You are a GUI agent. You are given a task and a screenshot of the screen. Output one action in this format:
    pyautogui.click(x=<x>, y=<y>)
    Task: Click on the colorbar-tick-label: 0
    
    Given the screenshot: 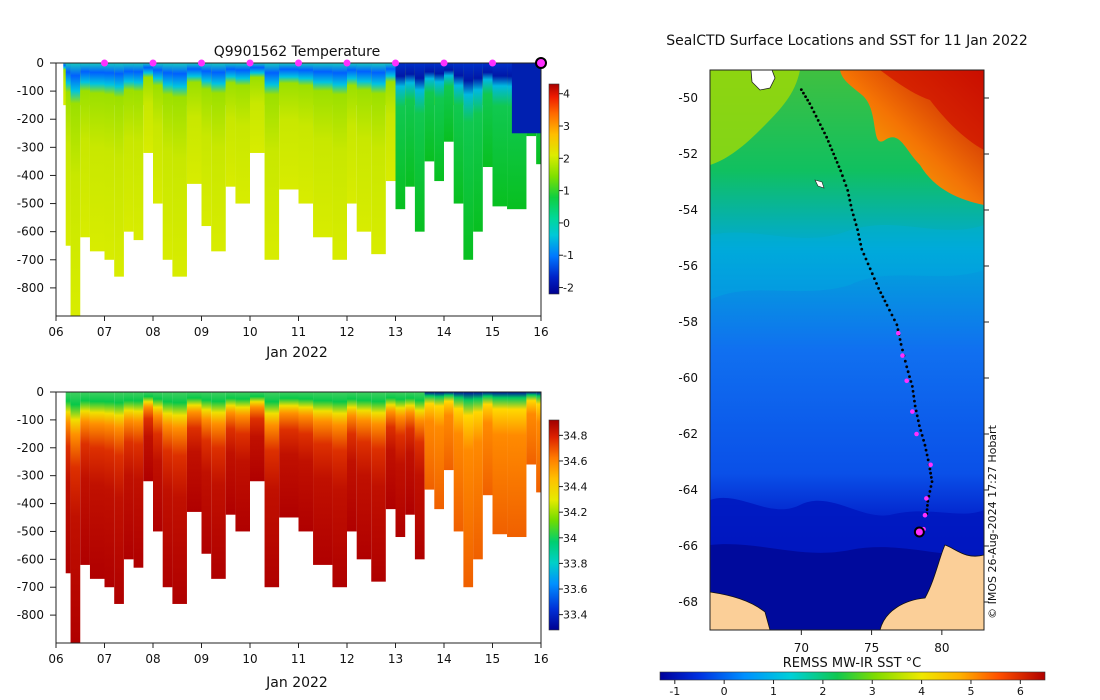 What is the action you would take?
    pyautogui.click(x=566, y=223)
    